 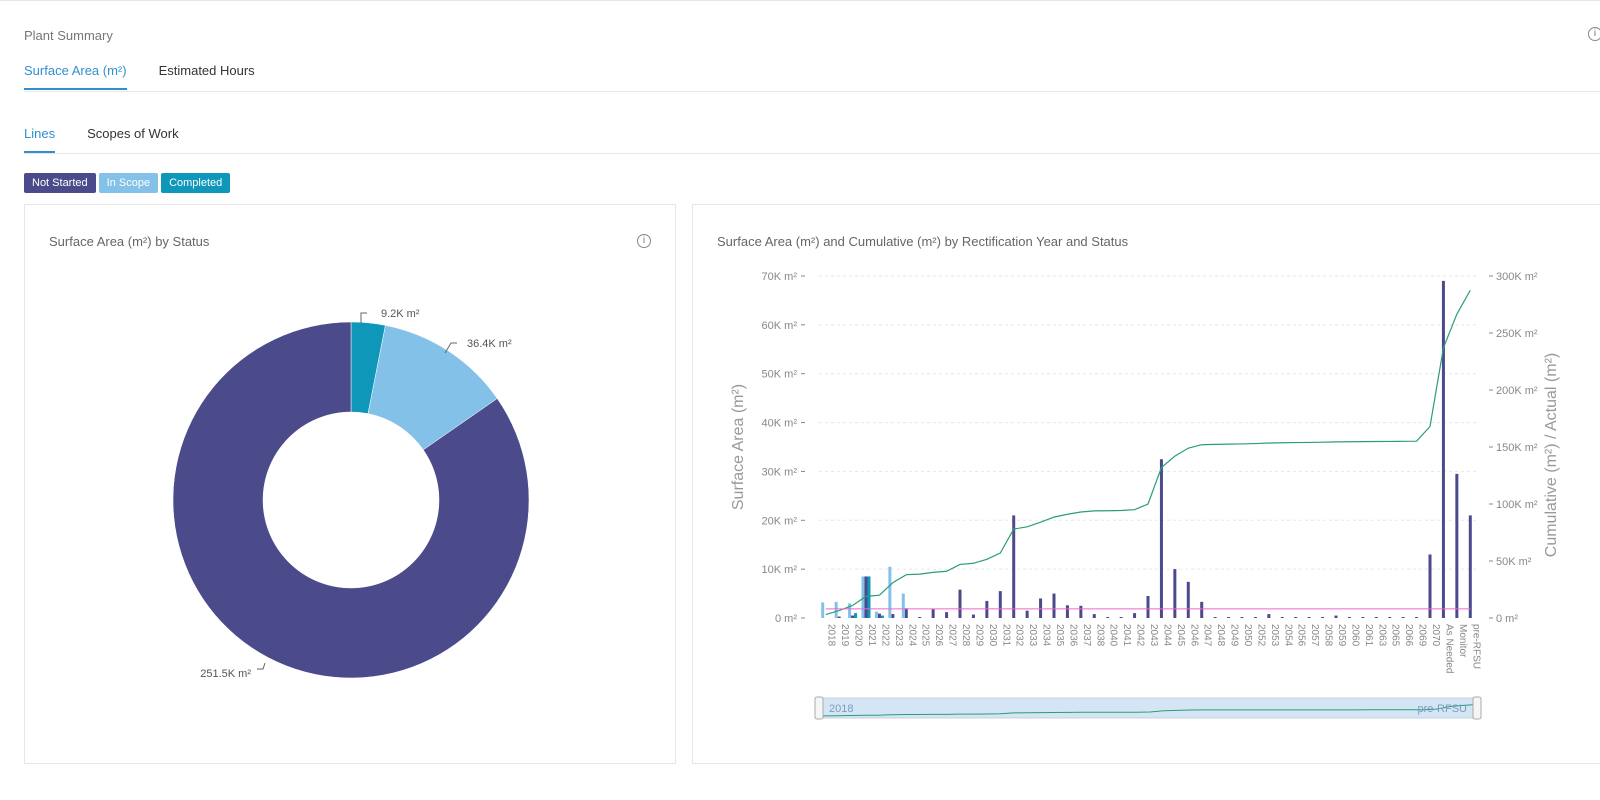 I want to click on x-tick-label: 2031, so click(x=1005, y=635).